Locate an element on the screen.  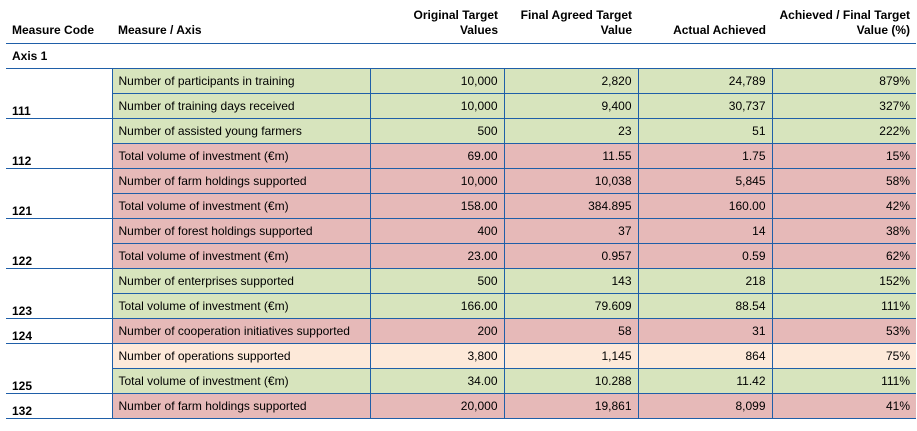
actual-achieved: 160.00 is located at coordinates (705, 206).